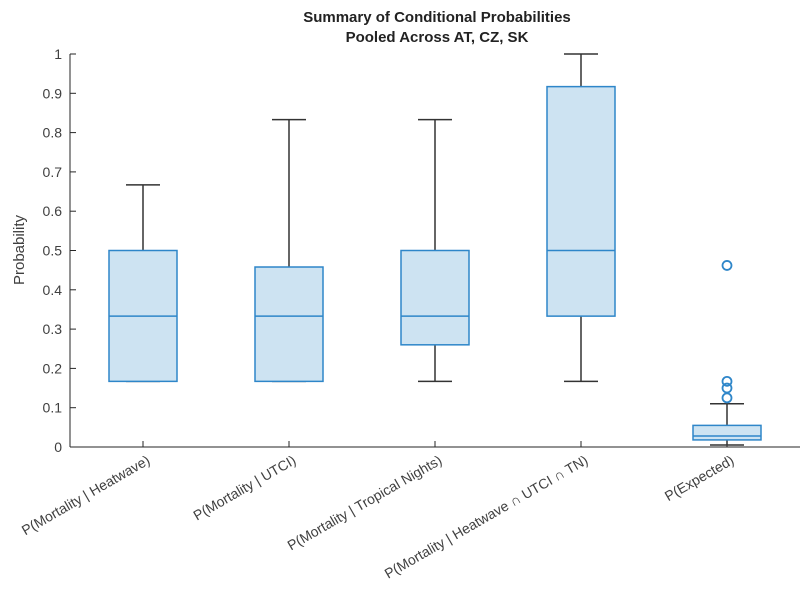 Image resolution: width=802 pixels, height=604 pixels. I want to click on chart-title-line-2: Pooled Across AT, CZ, SK, so click(437, 37).